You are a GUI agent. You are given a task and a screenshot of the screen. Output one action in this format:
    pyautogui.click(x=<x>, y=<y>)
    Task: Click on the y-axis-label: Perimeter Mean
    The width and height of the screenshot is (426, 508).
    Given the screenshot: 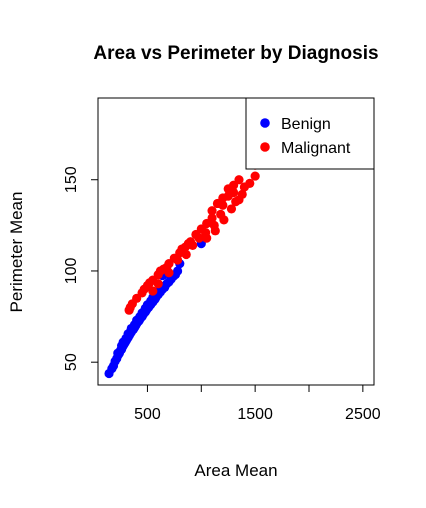 What is the action you would take?
    pyautogui.click(x=16, y=252)
    